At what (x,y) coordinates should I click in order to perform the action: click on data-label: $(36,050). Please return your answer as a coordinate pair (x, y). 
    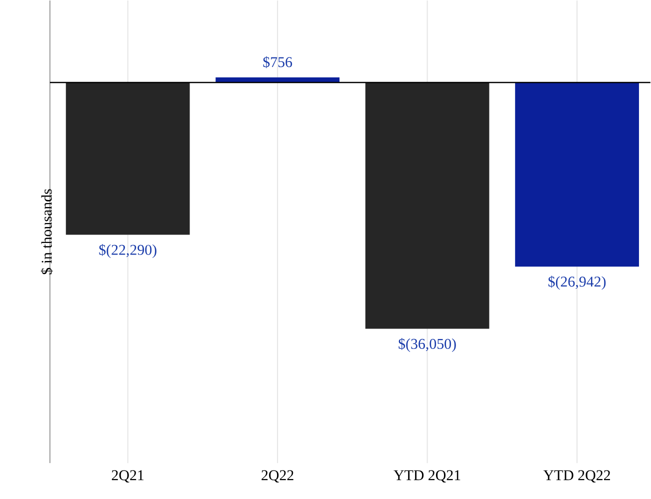
    Looking at the image, I should click on (427, 345).